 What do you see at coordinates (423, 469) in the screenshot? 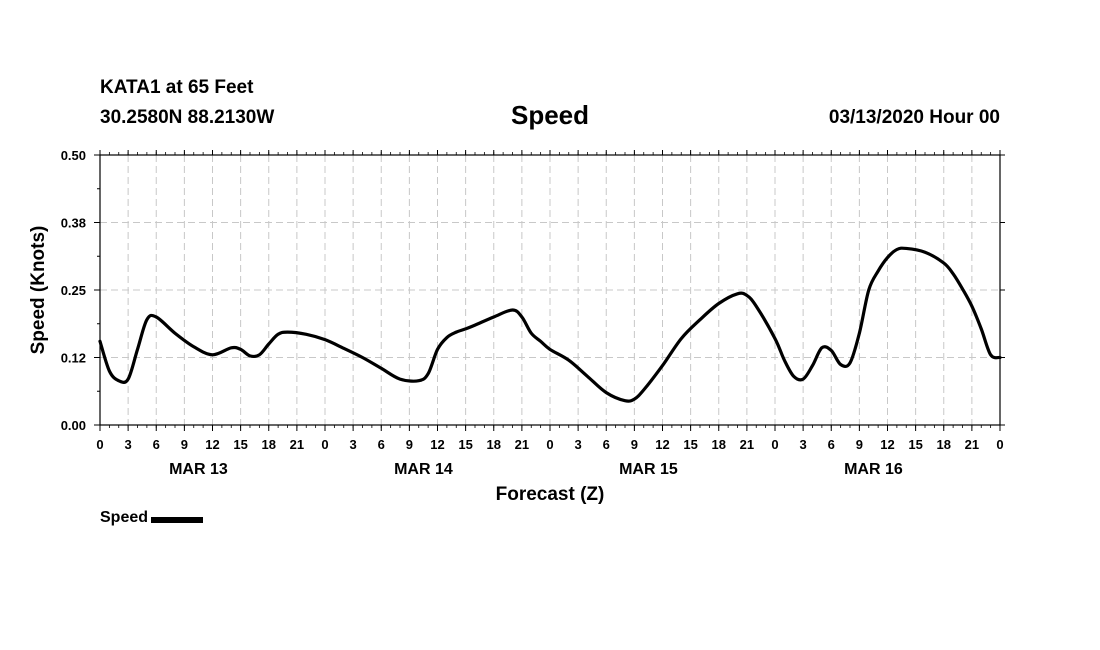
I see `day-label: MAR 14` at bounding box center [423, 469].